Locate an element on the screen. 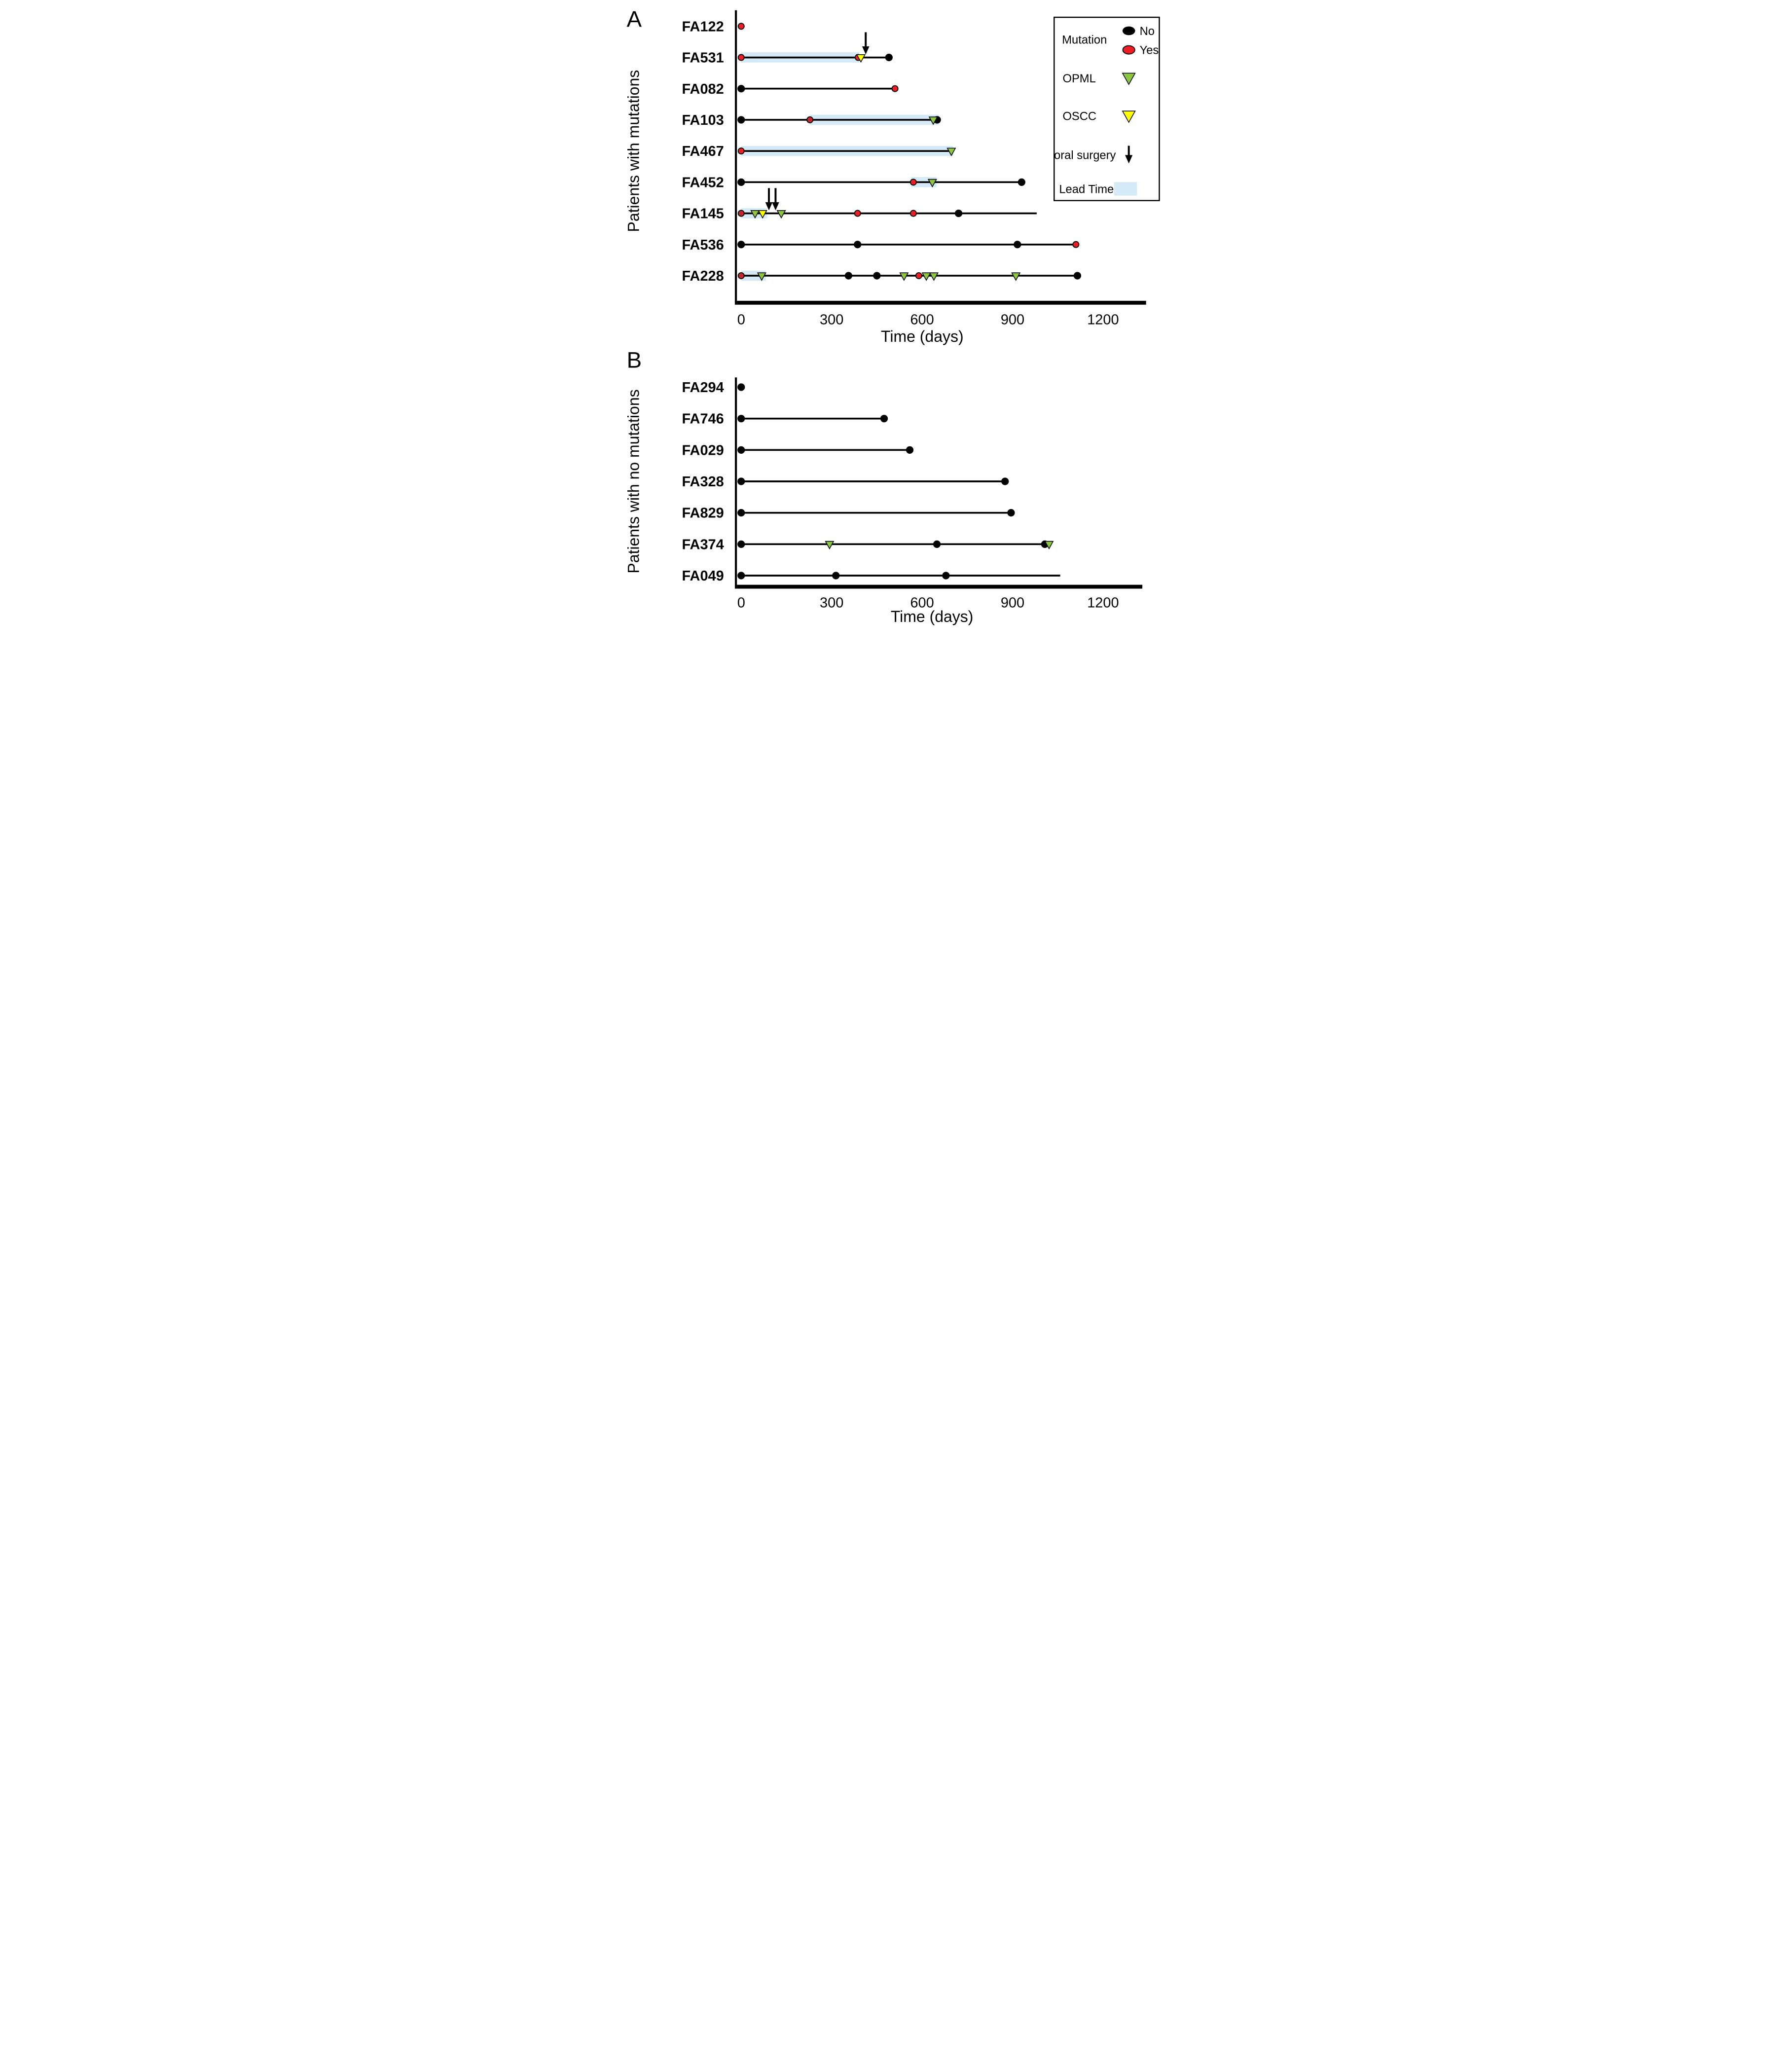 The width and height of the screenshot is (1781, 2072). patient-row: FA467 is located at coordinates (819, 151).